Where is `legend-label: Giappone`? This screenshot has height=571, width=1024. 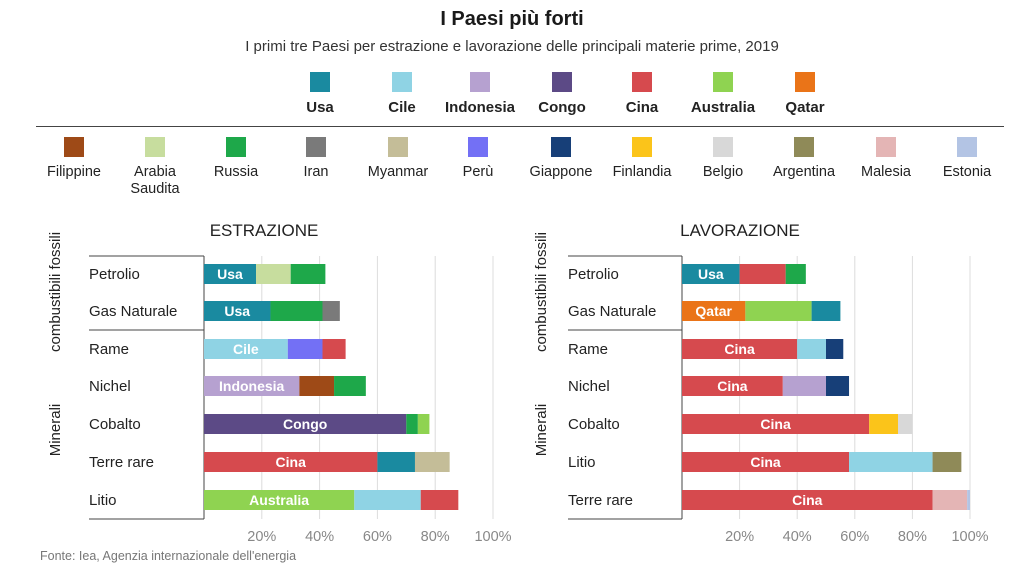
legend-label: Giappone is located at coordinates (561, 172).